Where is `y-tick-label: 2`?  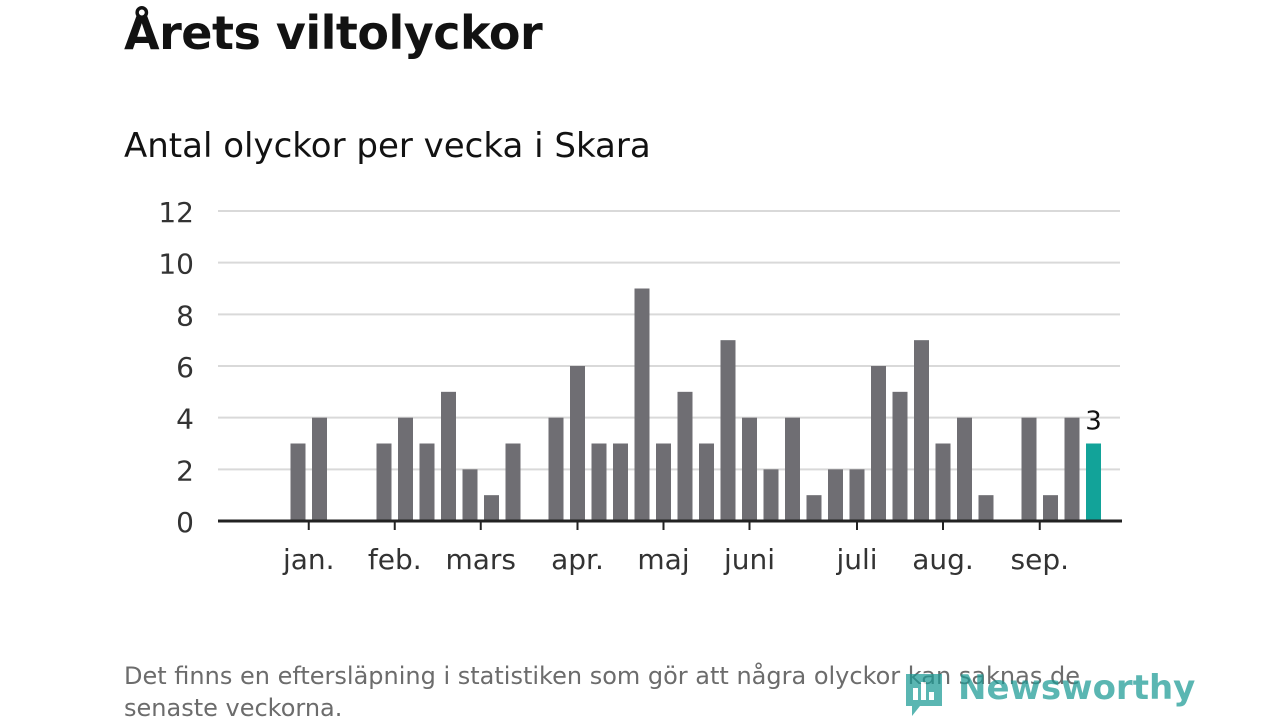 y-tick-label: 2 is located at coordinates (185, 470).